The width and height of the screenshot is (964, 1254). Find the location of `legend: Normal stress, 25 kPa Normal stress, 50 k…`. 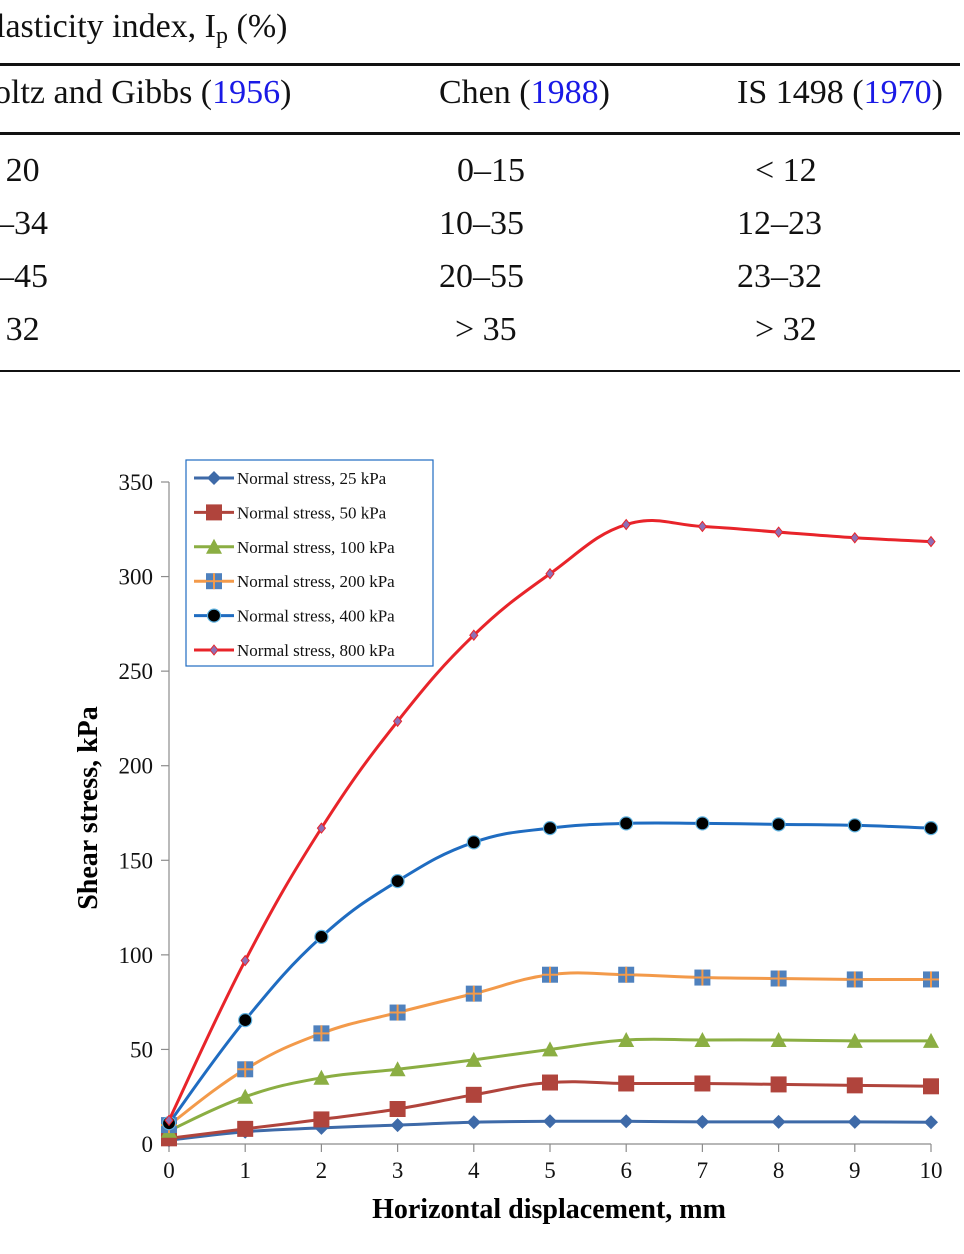

legend: Normal stress, 25 kPa Normal stress, 50 k… is located at coordinates (309, 563).